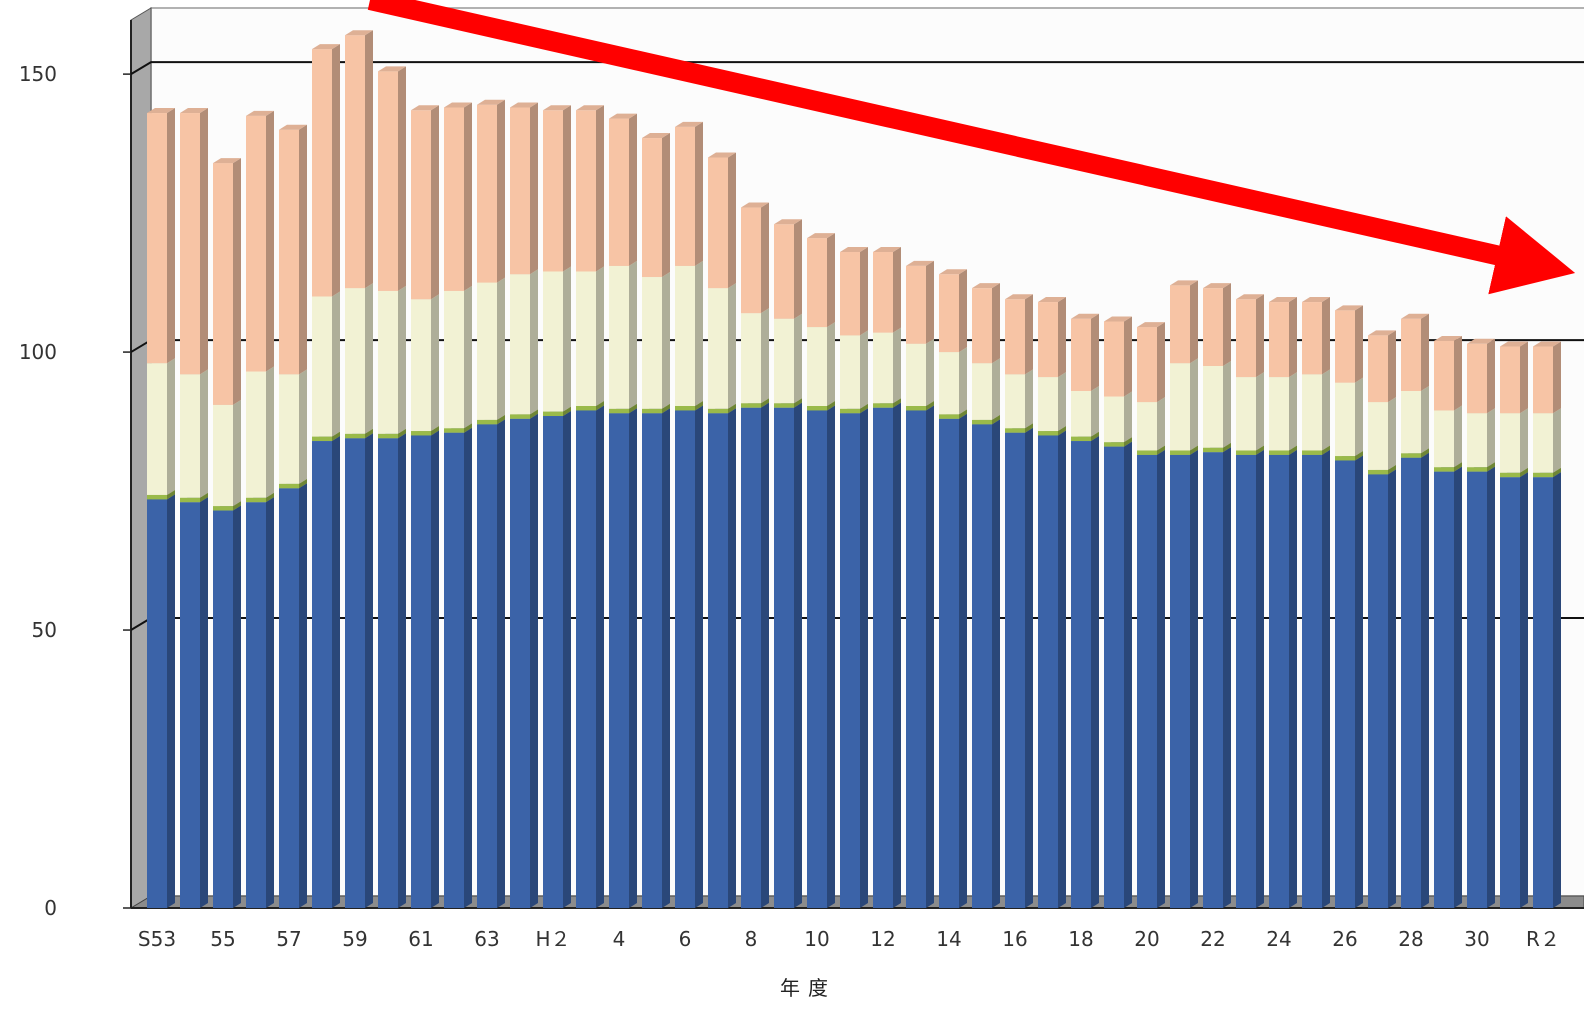 The width and height of the screenshot is (1584, 1010). Describe the element at coordinates (751, 939) in the screenshot. I see `x-tick-label: 8` at that location.